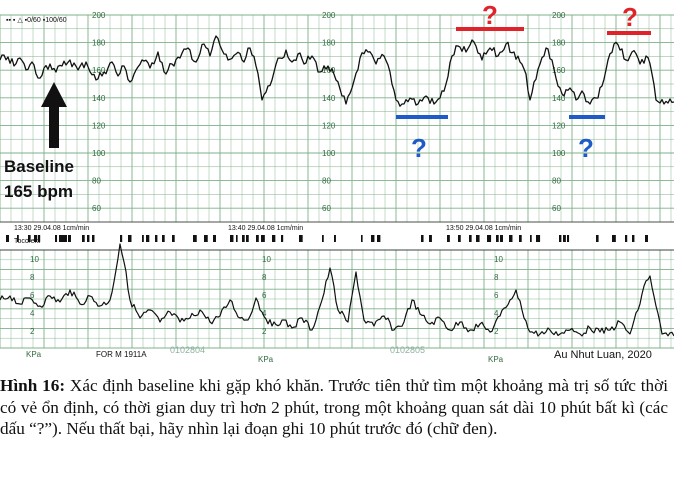  What do you see at coordinates (483, 228) in the screenshot?
I see `strip-header-3: 13:50 29.04.08 1cm/min` at bounding box center [483, 228].